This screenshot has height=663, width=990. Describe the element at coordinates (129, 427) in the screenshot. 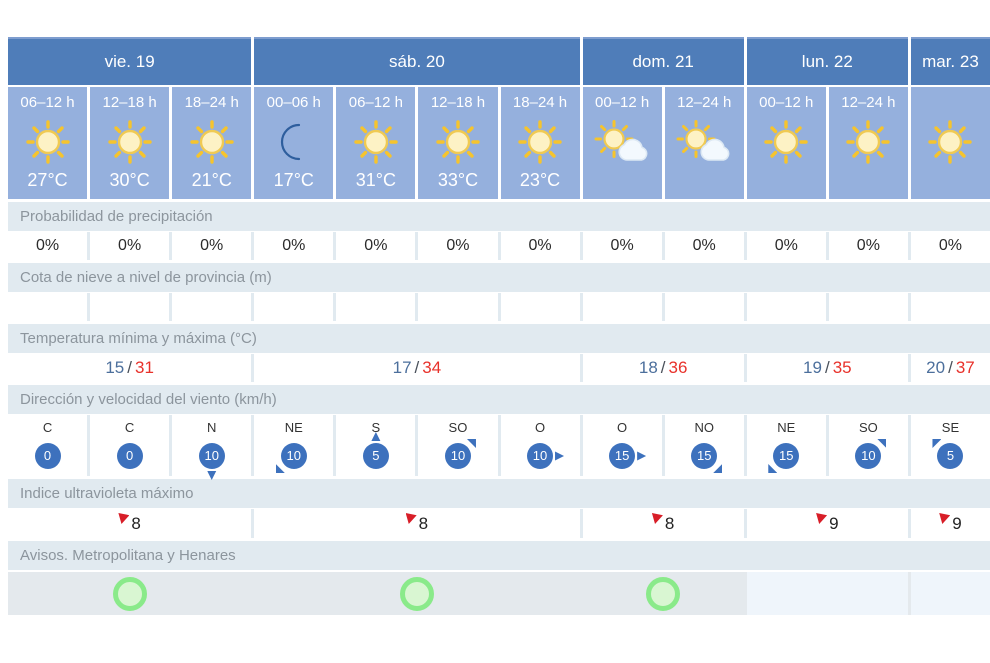

I see `wind-direction-label: C` at that location.